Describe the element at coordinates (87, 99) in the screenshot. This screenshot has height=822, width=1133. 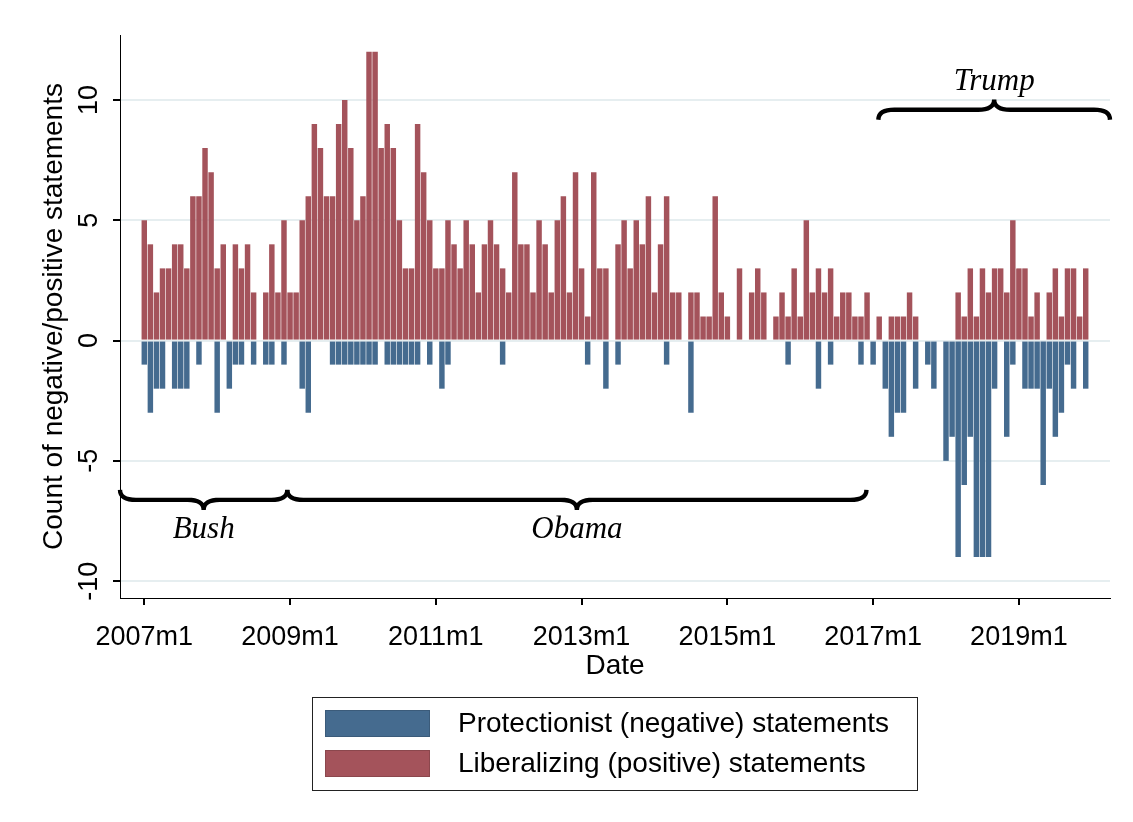
I see `y-tick-label: 10` at that location.